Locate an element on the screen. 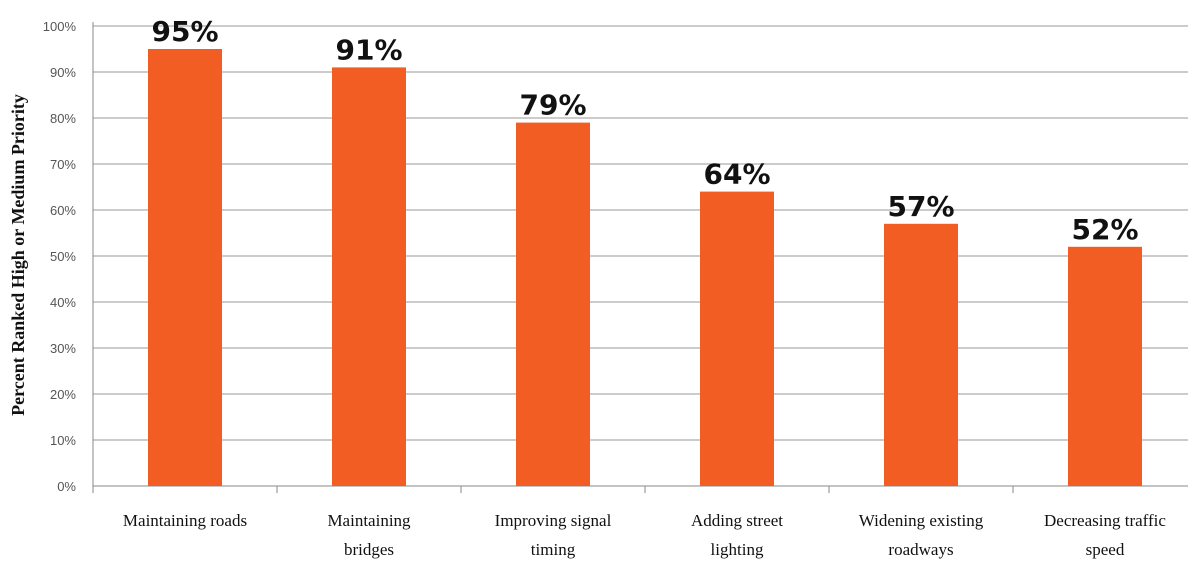  x-category-label-line: lighting is located at coordinates (737, 549).